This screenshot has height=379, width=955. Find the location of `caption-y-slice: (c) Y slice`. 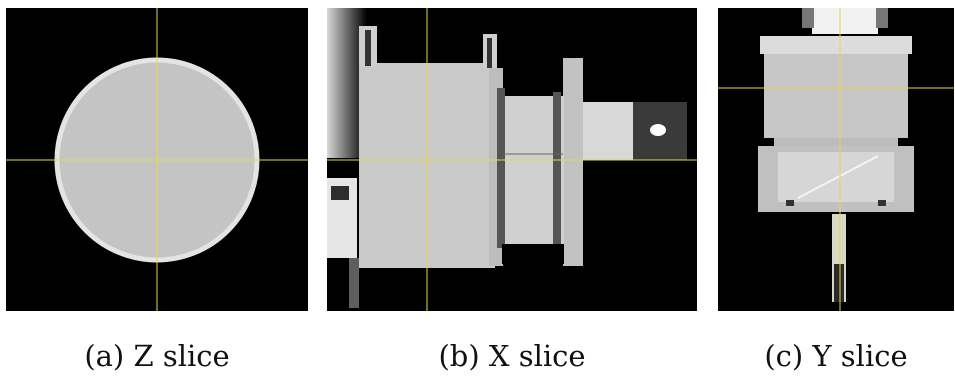

caption-y-slice: (c) Y slice is located at coordinates (836, 356).